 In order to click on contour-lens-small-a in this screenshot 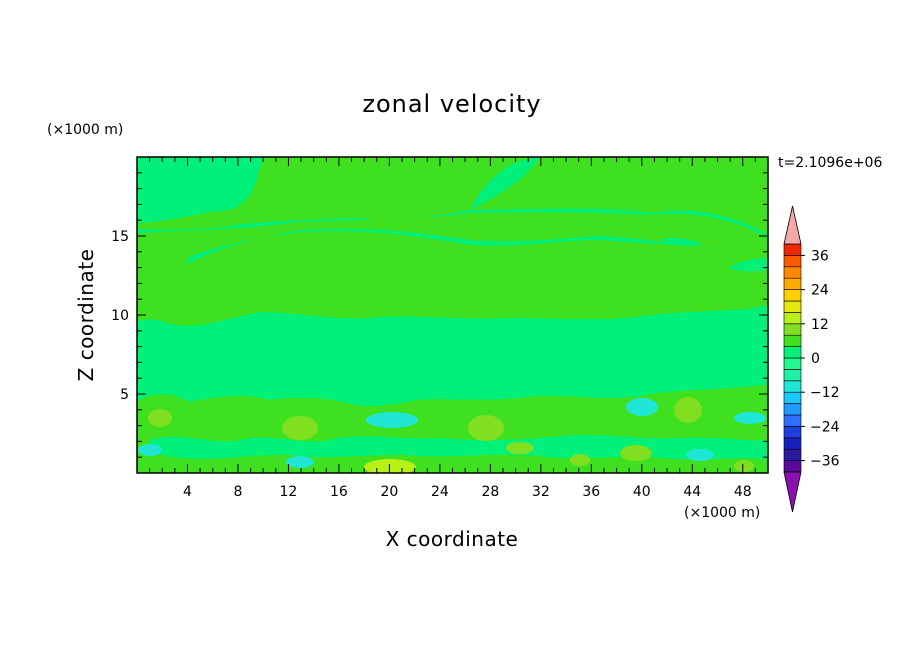, I will do `click(681, 242)`.